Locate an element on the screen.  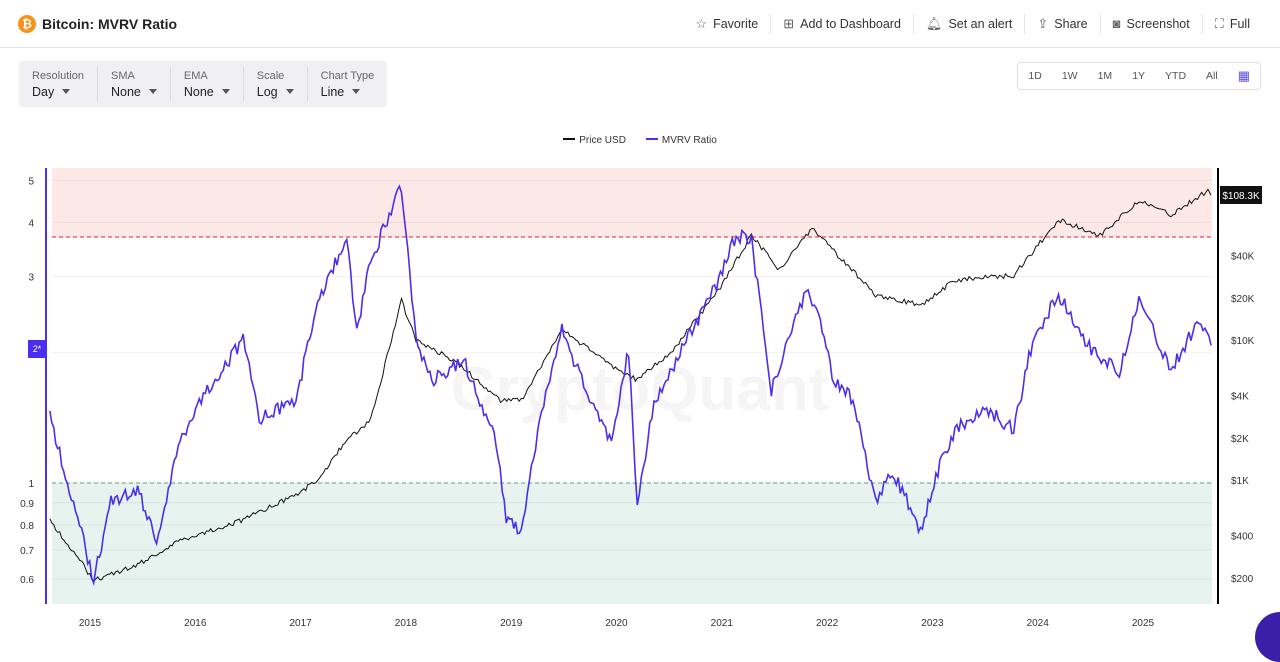
left-tick-label: 0.8 is located at coordinates (27, 526).